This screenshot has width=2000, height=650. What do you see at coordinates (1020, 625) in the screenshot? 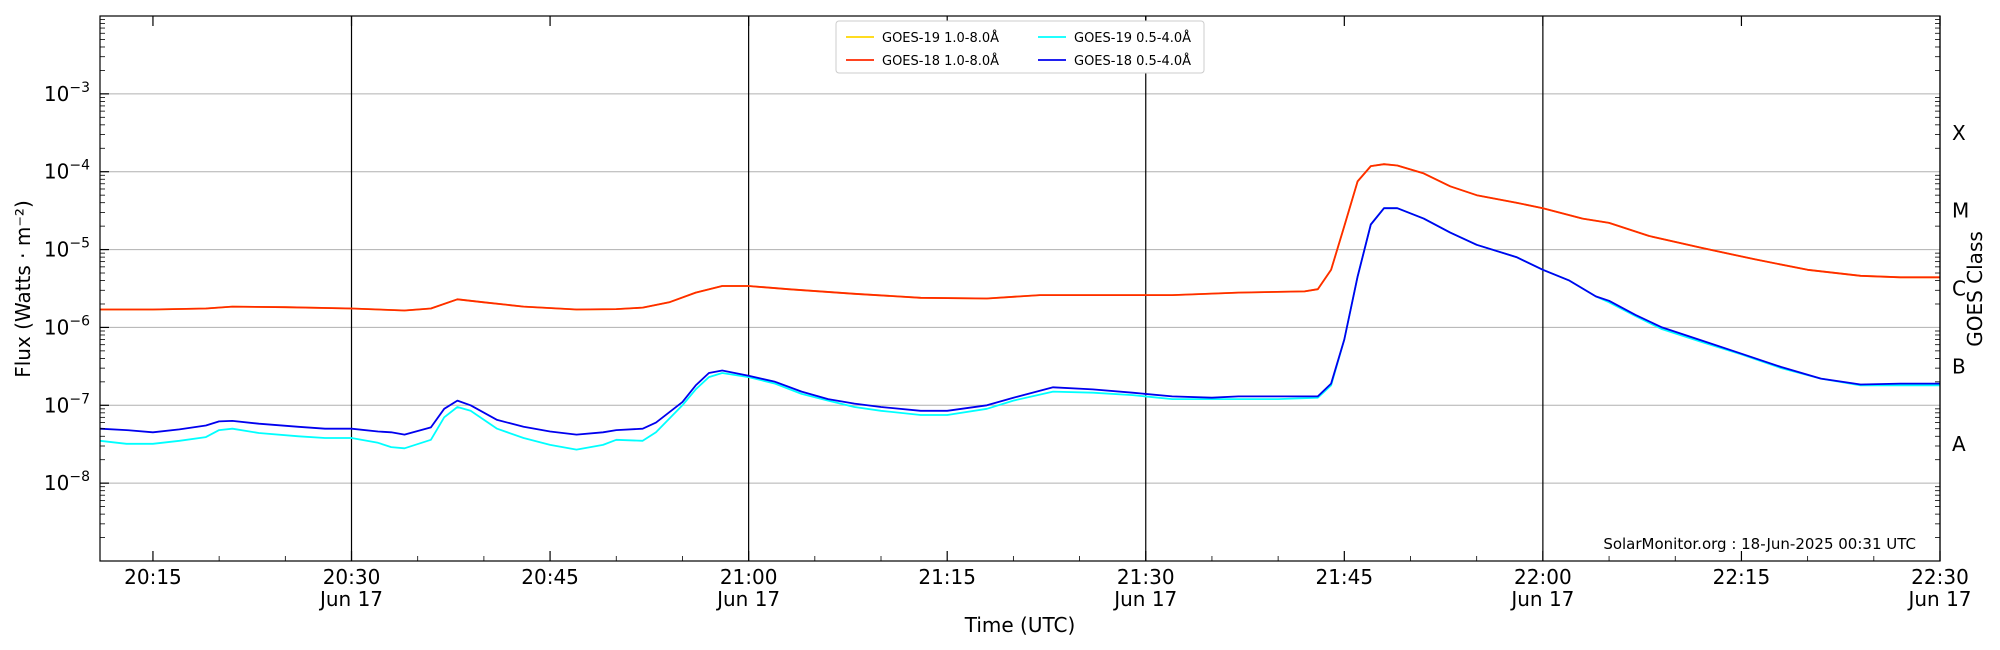
I see `x-axis-title: Time (UTC)` at bounding box center [1020, 625].